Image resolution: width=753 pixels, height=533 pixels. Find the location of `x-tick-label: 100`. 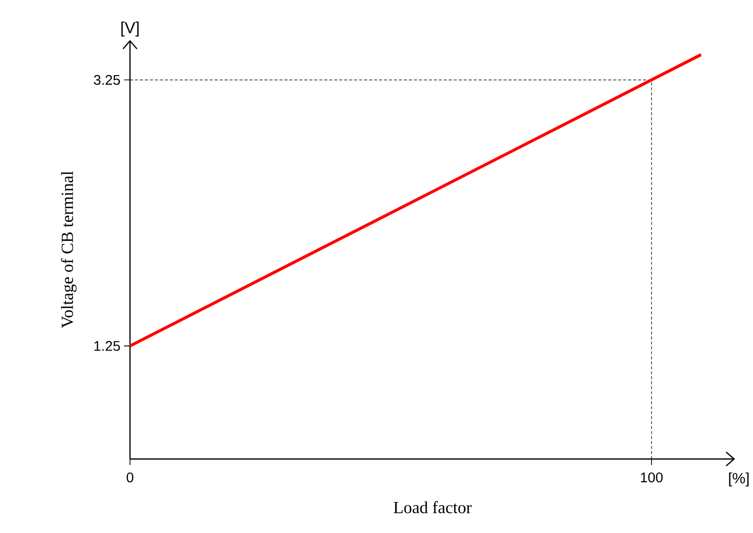

x-tick-label: 100 is located at coordinates (651, 477).